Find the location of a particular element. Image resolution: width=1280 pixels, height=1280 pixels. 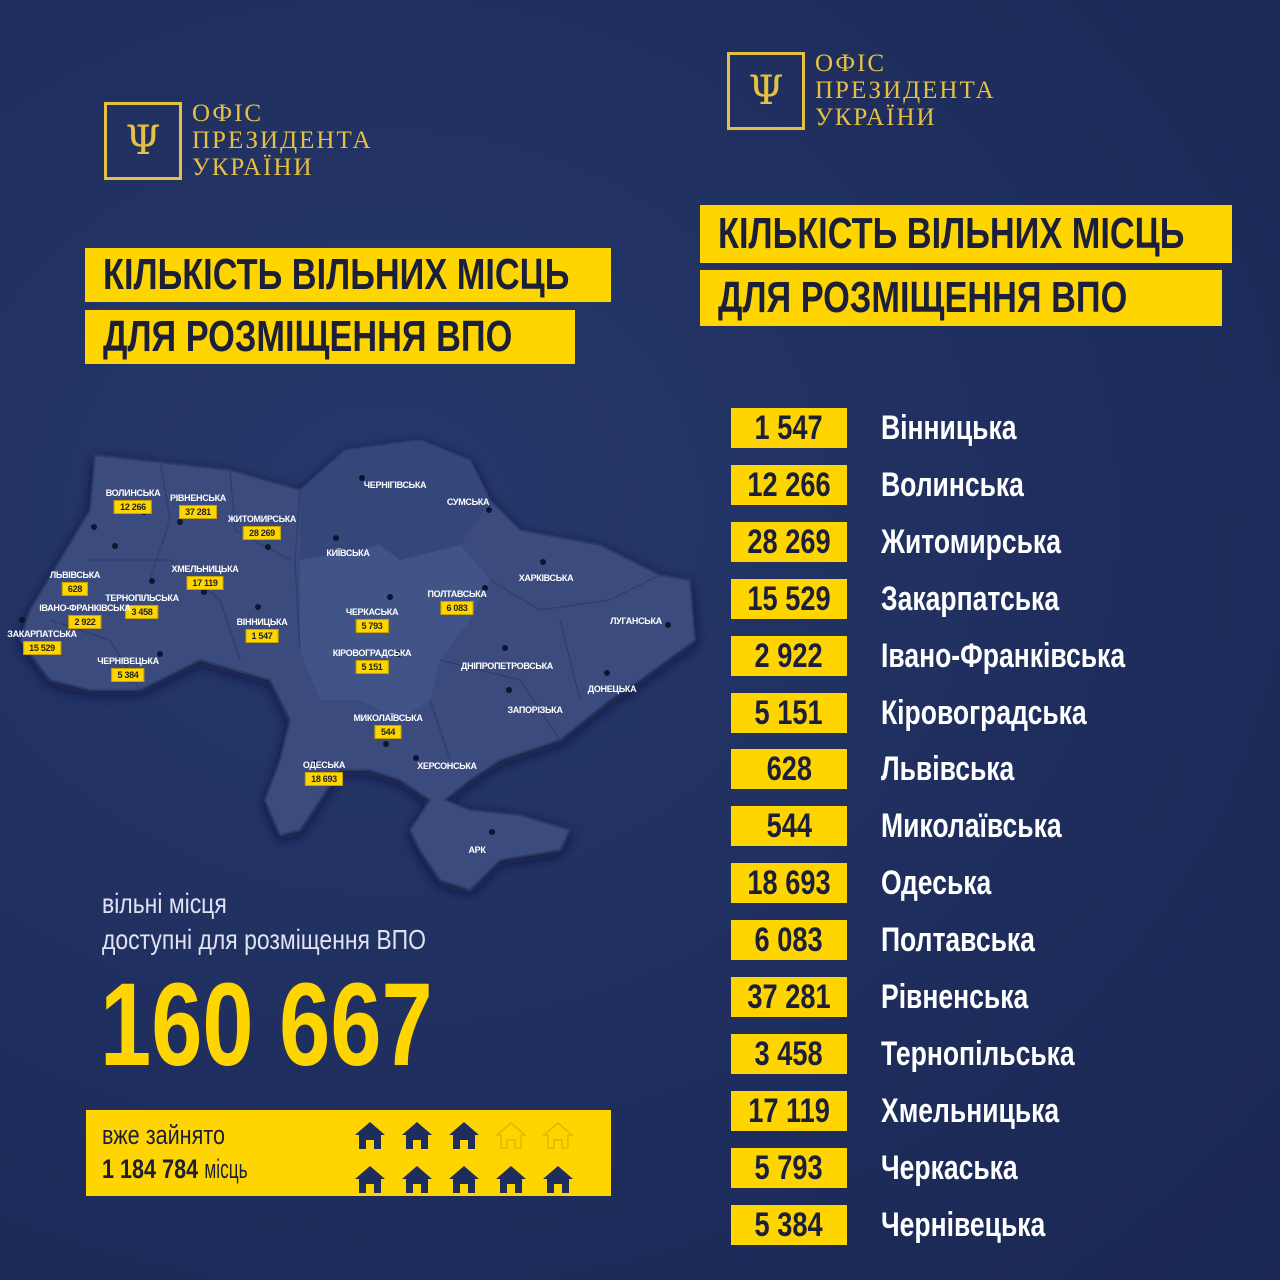

total-free-places: 160 667 is located at coordinates (313, 1025).